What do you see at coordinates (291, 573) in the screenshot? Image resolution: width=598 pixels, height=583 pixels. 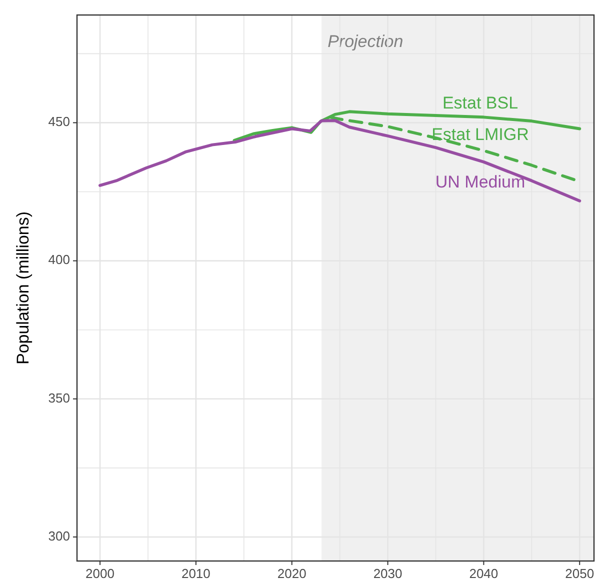 I see `x-tick-label: 2020` at bounding box center [291, 573].